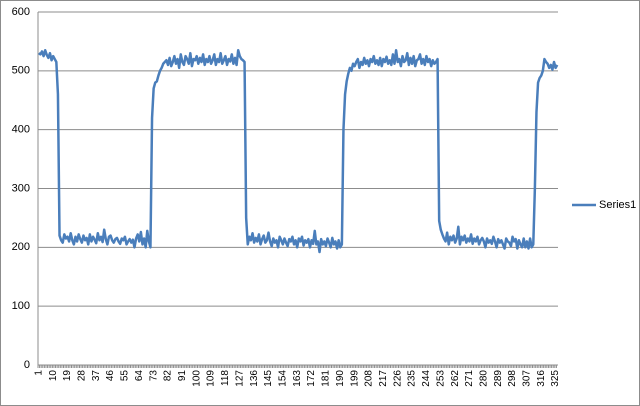  What do you see at coordinates (426, 378) in the screenshot?
I see `x-tick-label: 244` at bounding box center [426, 378].